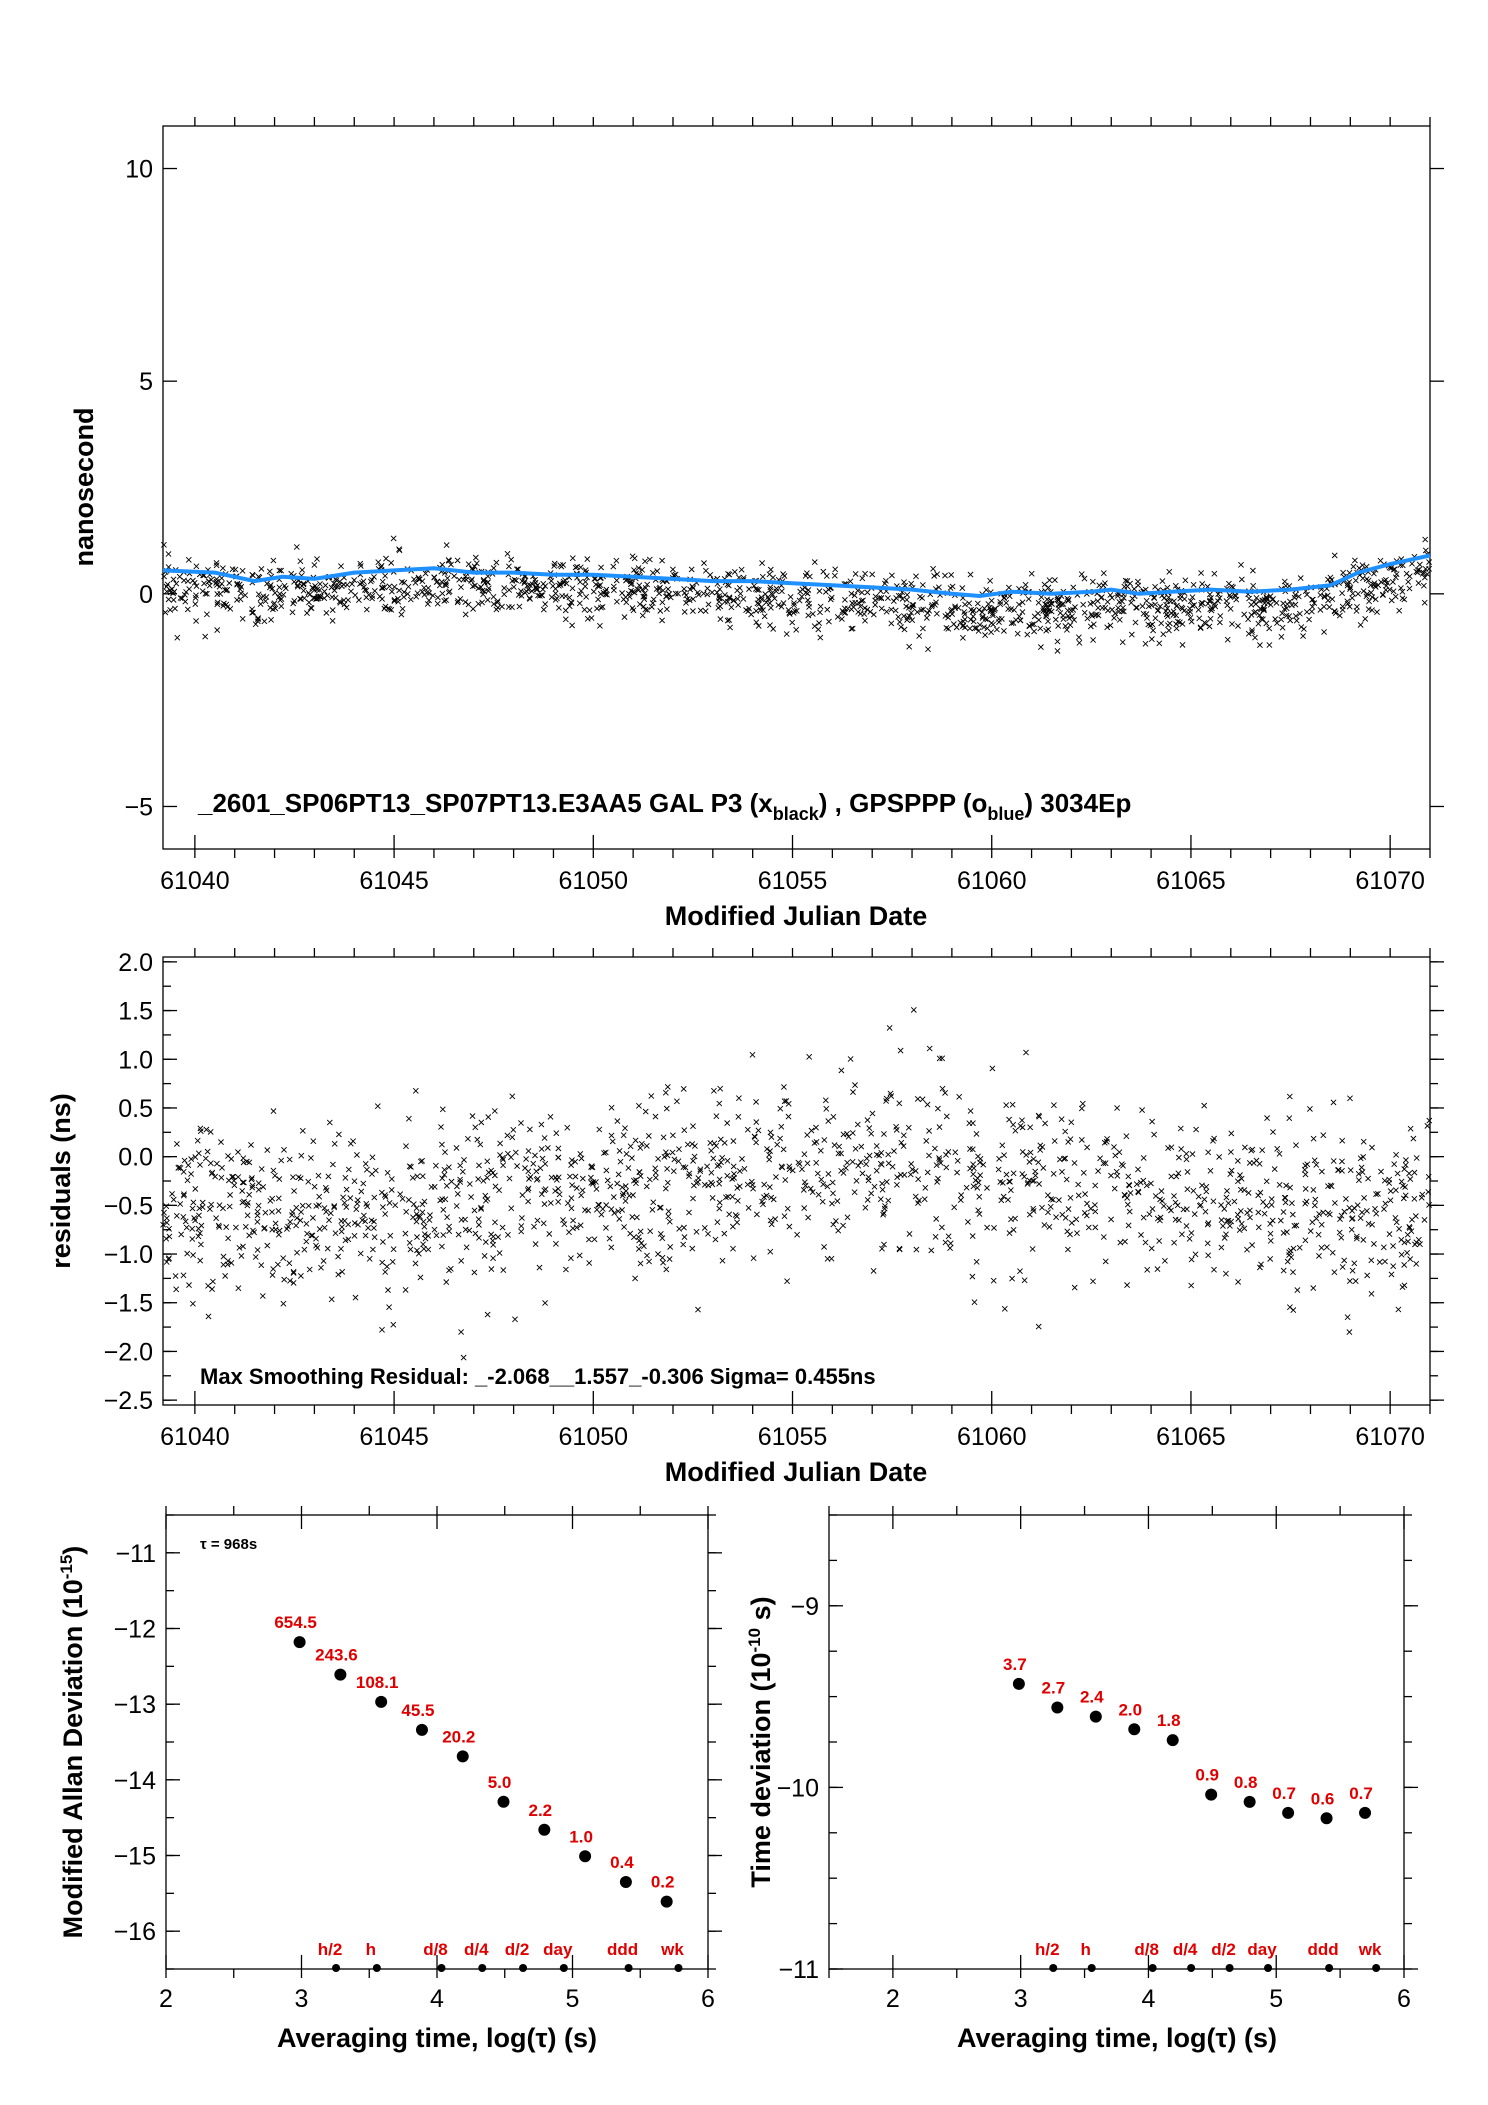 The height and width of the screenshot is (2105, 1488). What do you see at coordinates (992, 881) in the screenshot?
I see `x-tick-label: 61060` at bounding box center [992, 881].